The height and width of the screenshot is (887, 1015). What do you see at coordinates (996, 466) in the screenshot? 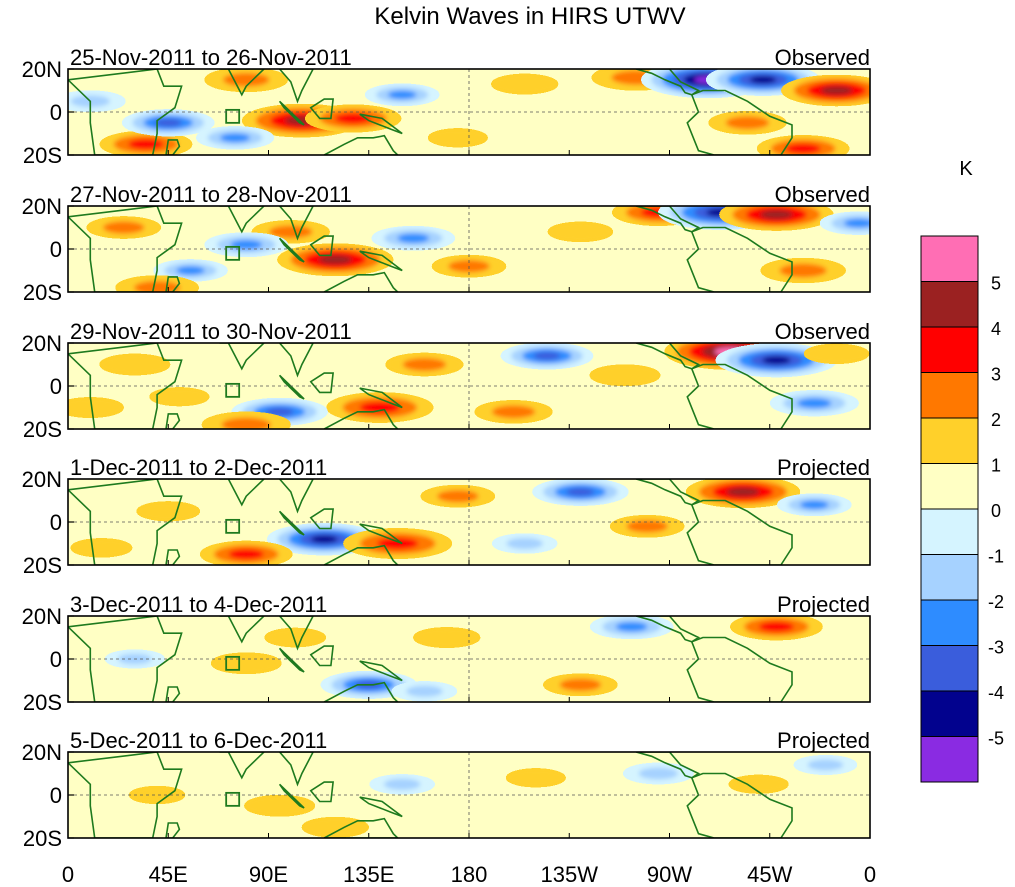
I see `colorbar-level-label: 1` at bounding box center [996, 466].